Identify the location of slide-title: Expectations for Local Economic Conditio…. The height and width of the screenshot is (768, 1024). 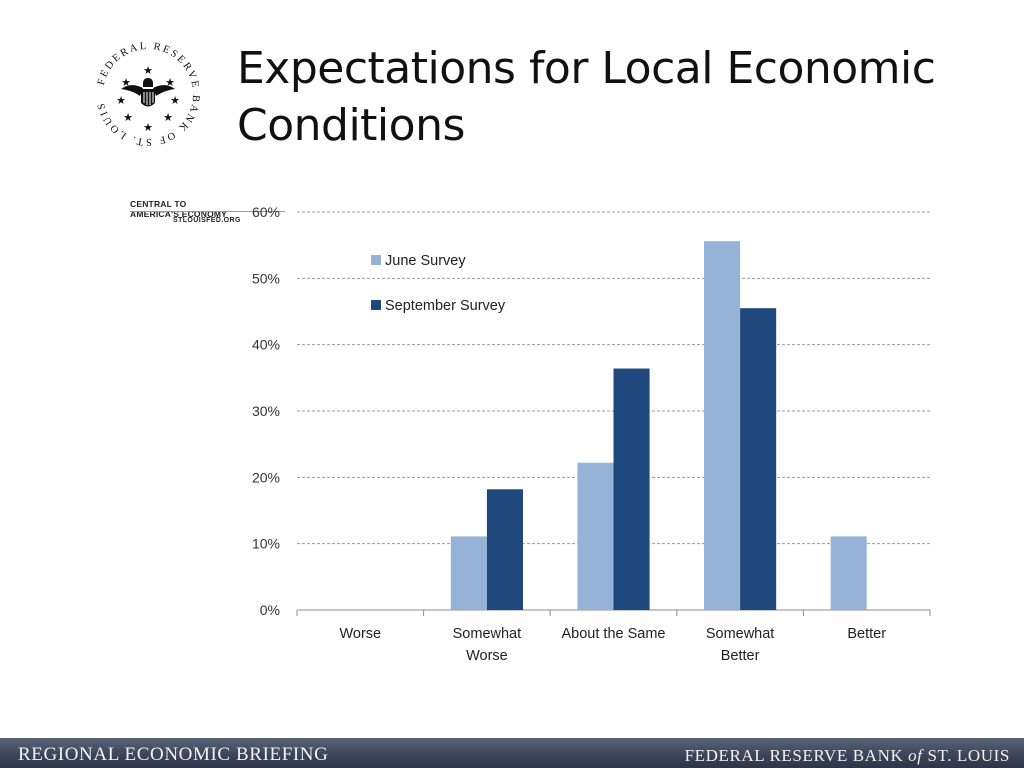
(586, 97).